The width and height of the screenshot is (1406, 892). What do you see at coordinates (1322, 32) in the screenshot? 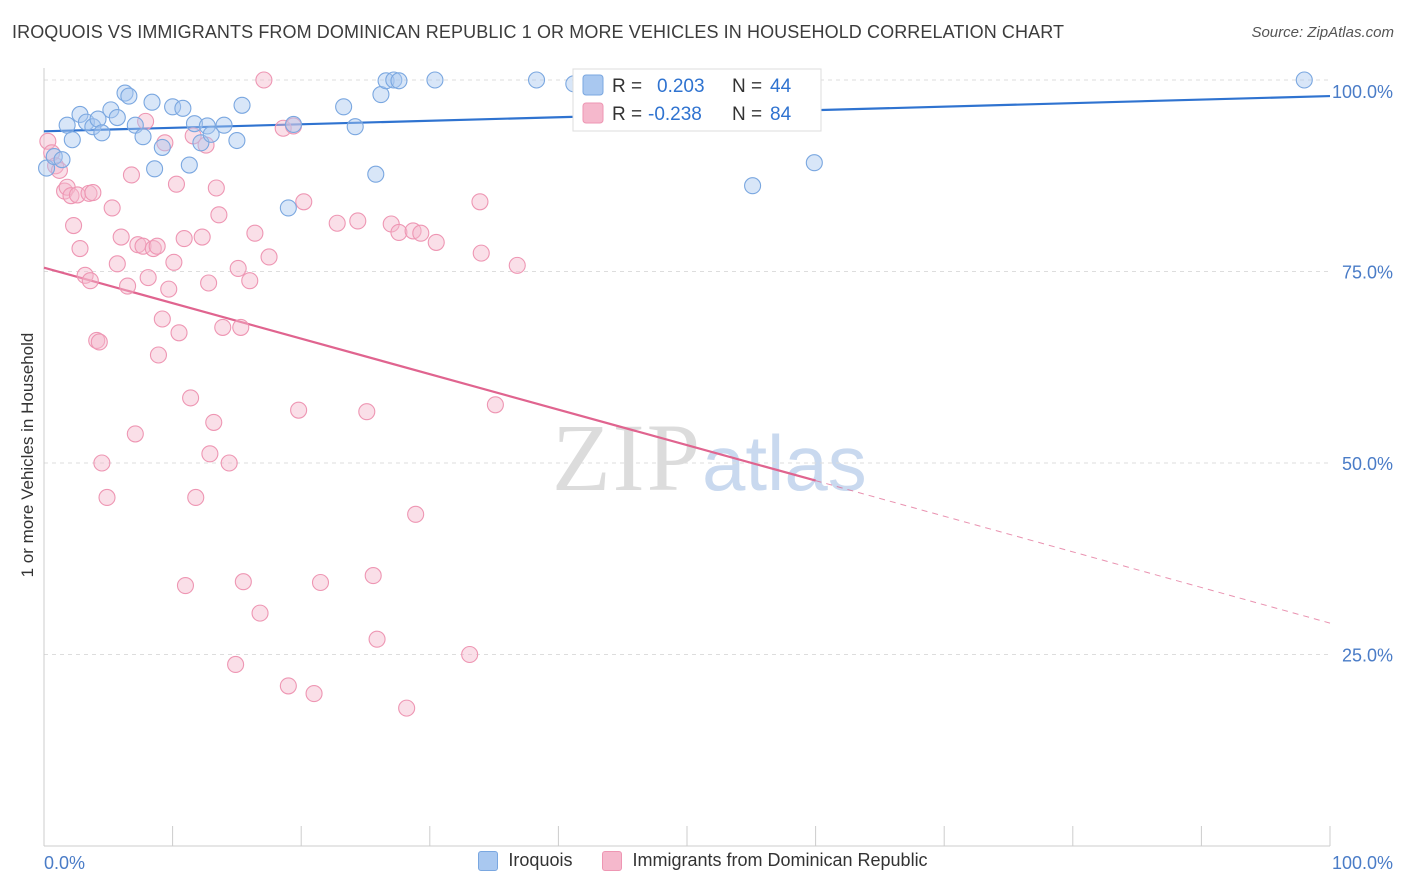
I see `source-label: Source: ZipAtlas.com` at bounding box center [1322, 32].